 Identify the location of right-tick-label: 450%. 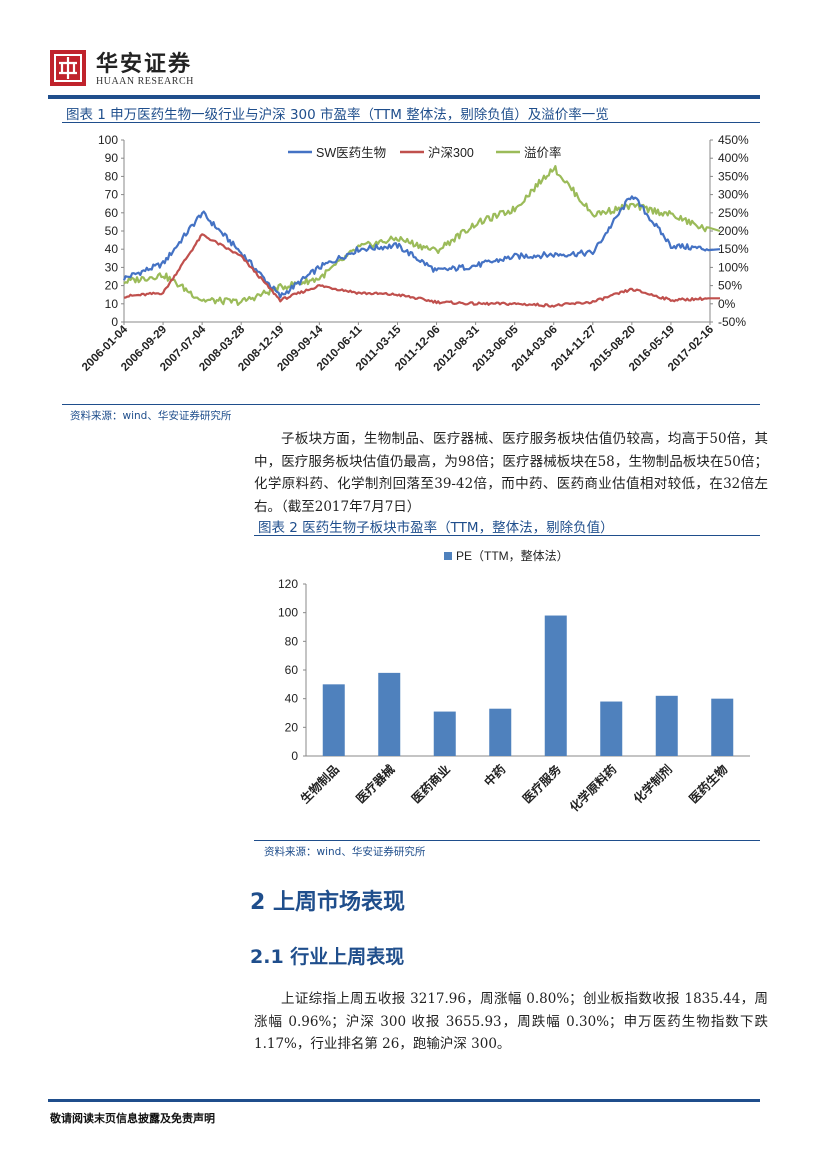
(733, 140).